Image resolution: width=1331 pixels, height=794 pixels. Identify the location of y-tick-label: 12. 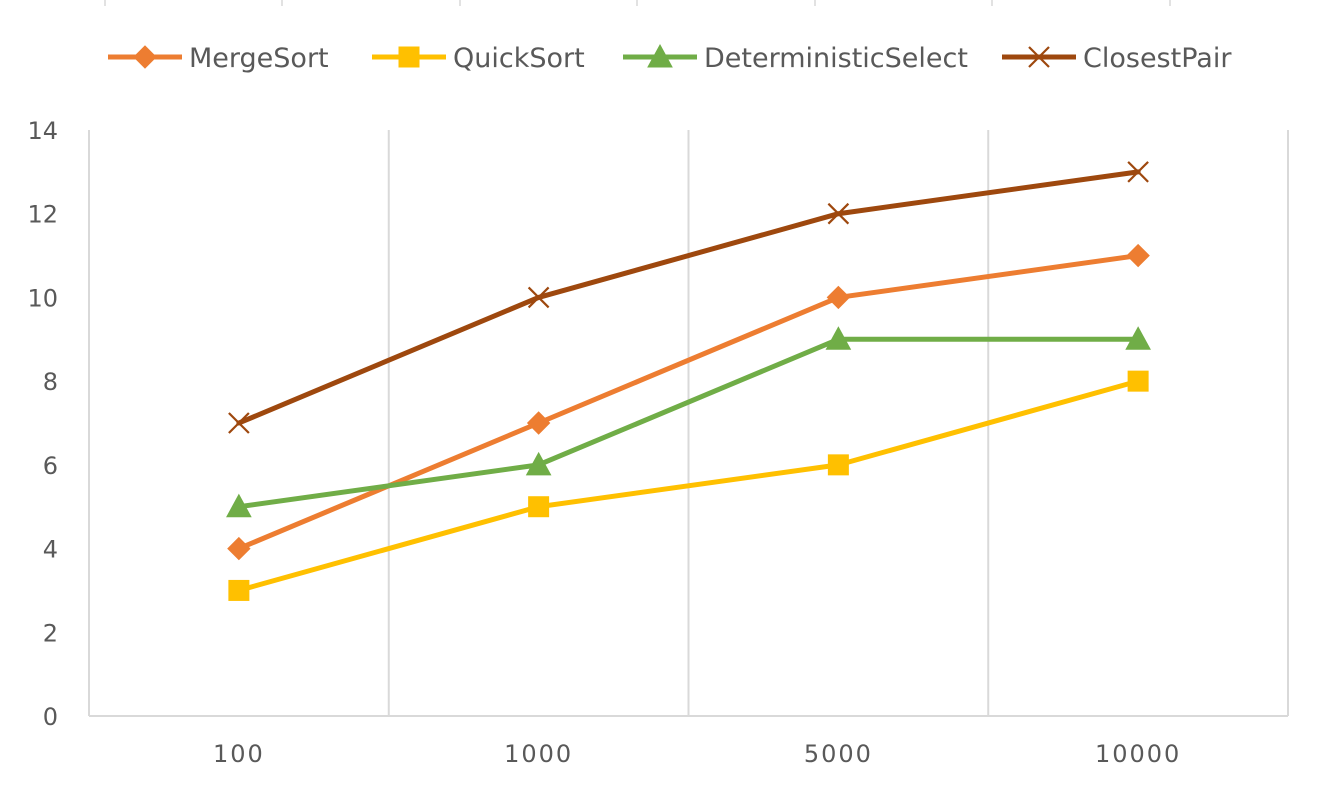
(42, 215).